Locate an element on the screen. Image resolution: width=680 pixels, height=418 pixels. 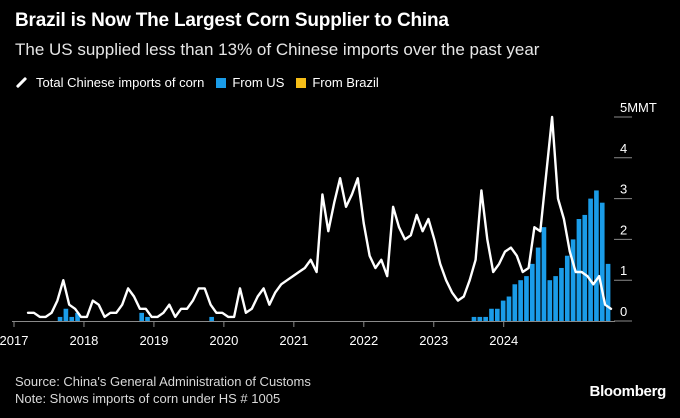
y-tick-label-1: 1 is located at coordinates (623, 270).